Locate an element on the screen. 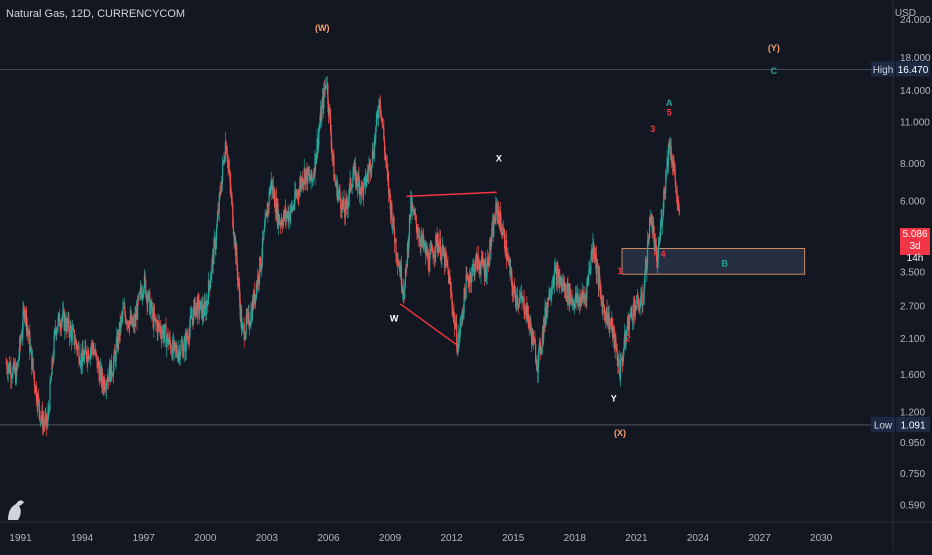  x-tick-label: 2030 is located at coordinates (821, 538).